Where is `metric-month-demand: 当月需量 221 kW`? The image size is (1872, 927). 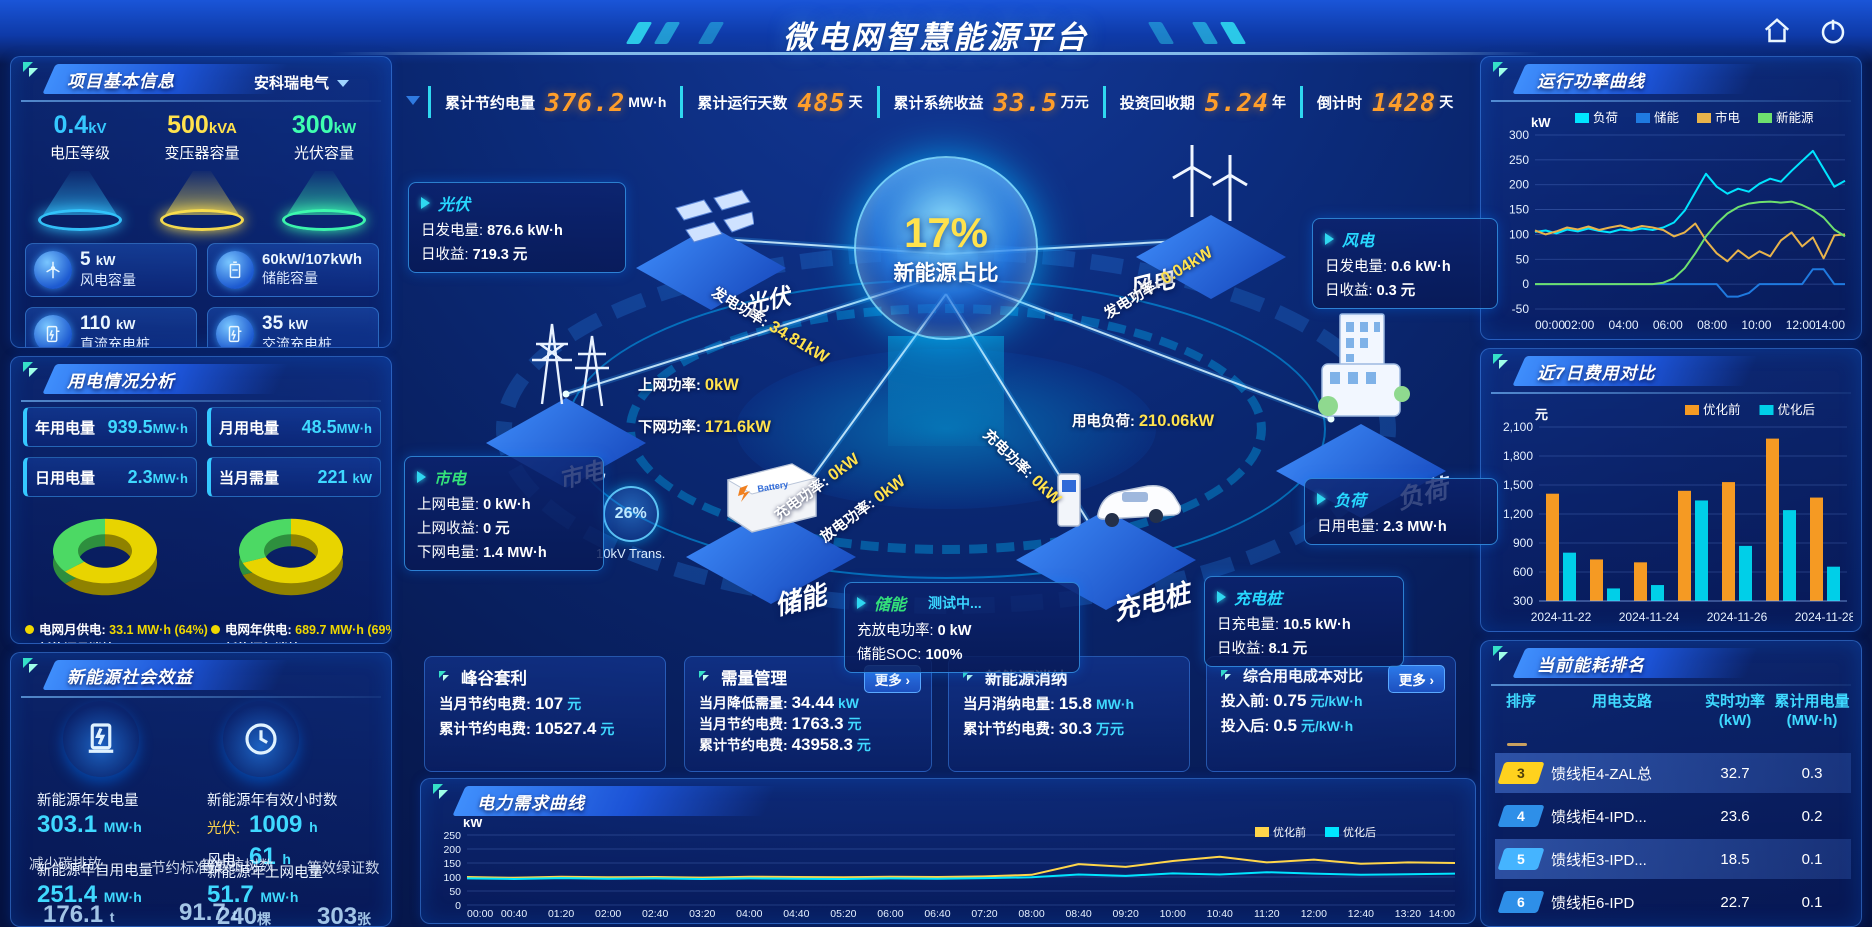
metric-month-demand: 当月需量 221 kW is located at coordinates (294, 477).